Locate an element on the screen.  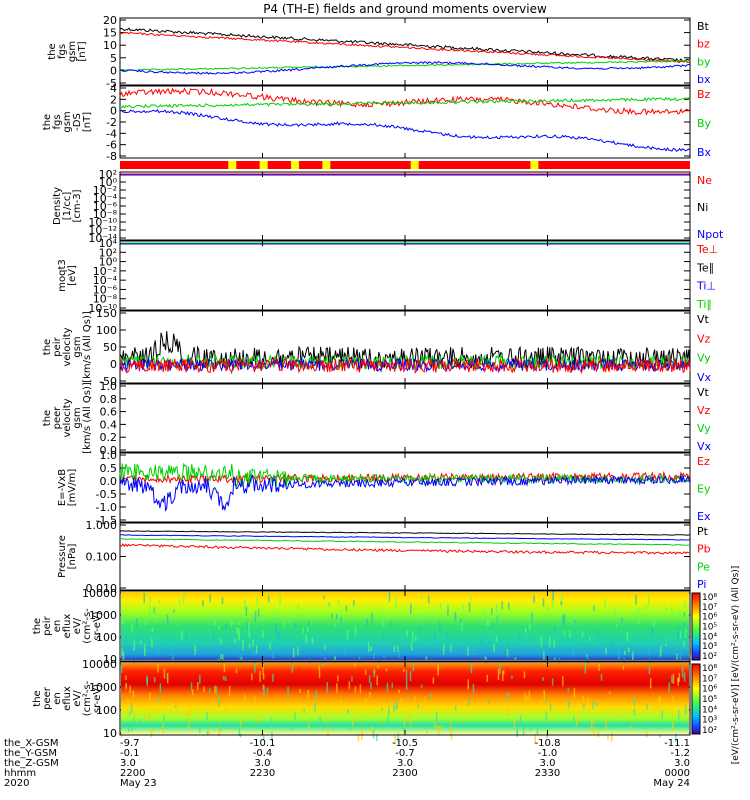
y-tick-label: 50 is located at coordinates (110, 347).